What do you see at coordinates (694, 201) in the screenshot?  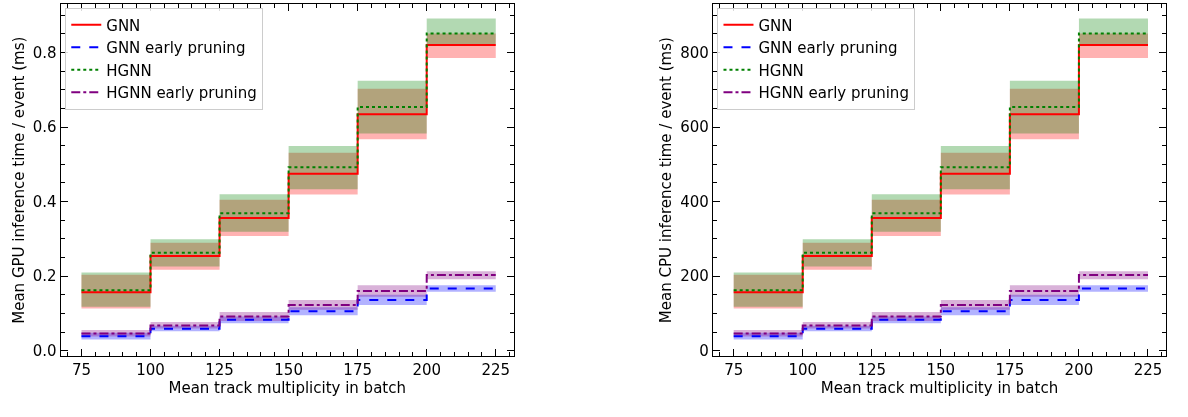 I see `y-tick-label: 400` at bounding box center [694, 201].